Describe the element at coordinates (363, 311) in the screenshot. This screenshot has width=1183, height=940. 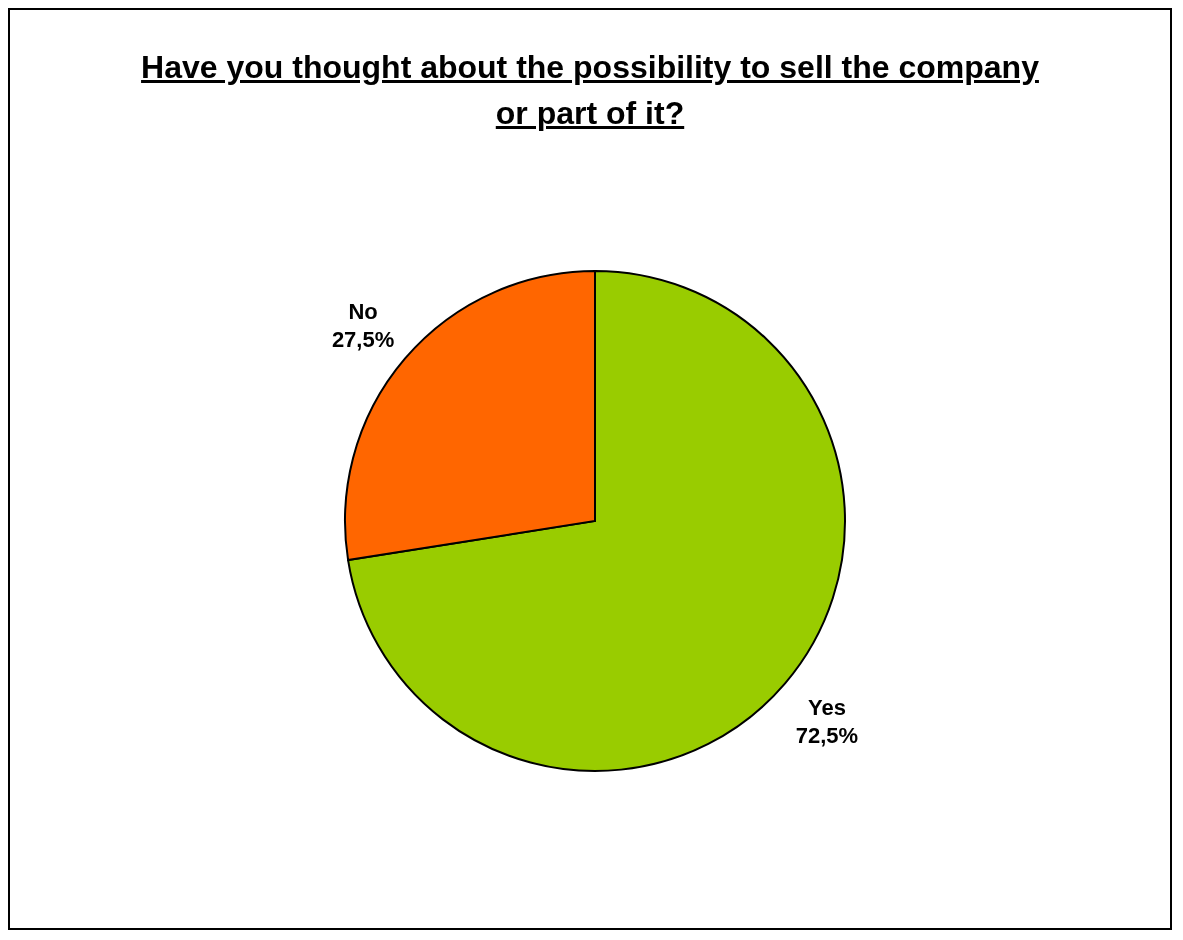
I see `slice-label: No` at that location.